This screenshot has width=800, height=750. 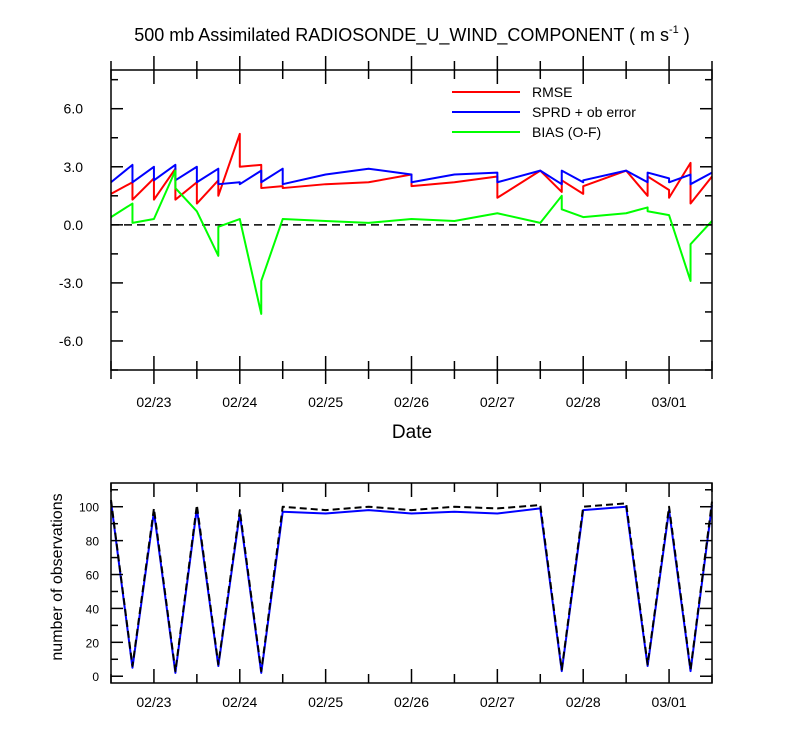 I want to click on series-line-bias-o-f, so click(x=411, y=242).